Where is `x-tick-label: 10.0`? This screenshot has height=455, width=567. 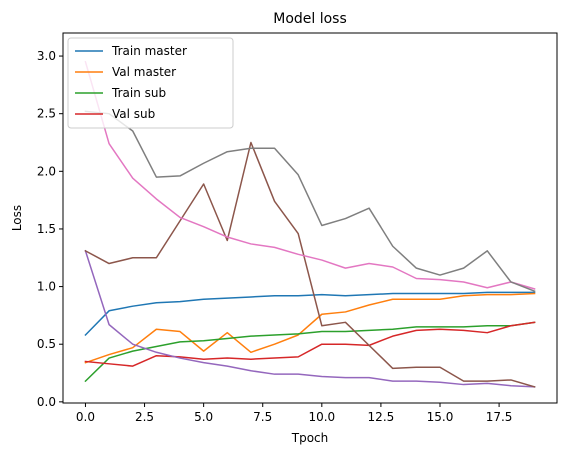
x-tick-label: 10.0 is located at coordinates (321, 417).